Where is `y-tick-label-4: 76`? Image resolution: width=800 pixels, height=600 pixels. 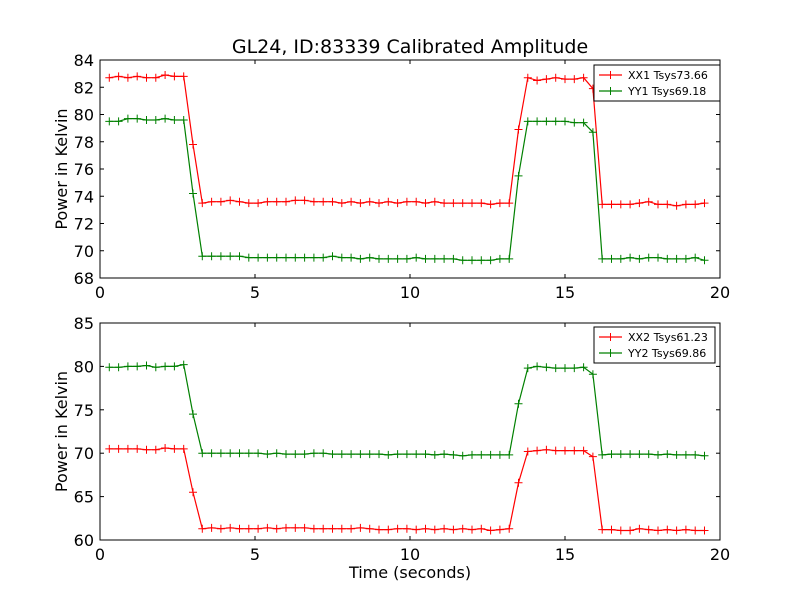 y-tick-label-4: 76 is located at coordinates (84, 169).